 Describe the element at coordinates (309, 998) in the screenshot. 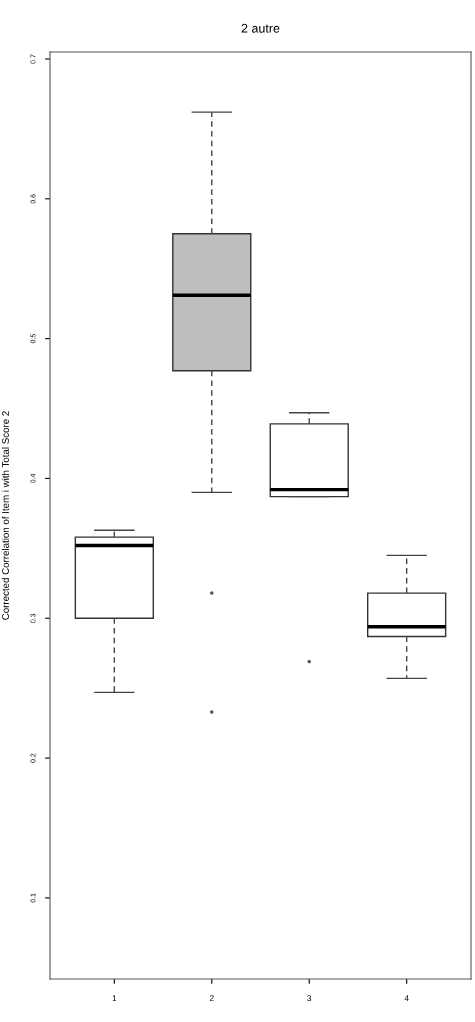

I see `x-tick-label: 3` at that location.